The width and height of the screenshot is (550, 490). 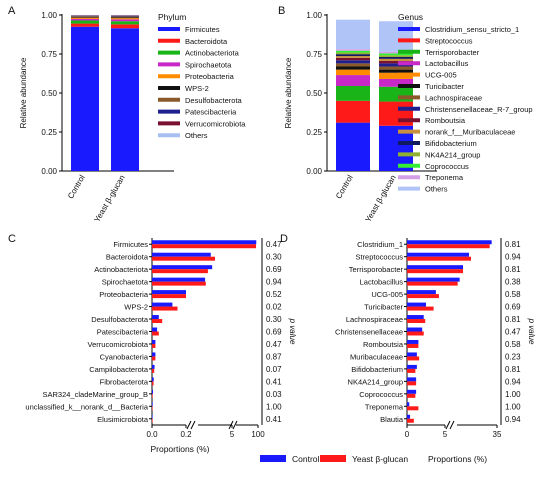 What do you see at coordinates (353, 93) in the screenshot?
I see `stack-segment-terrisporobacter` at bounding box center [353, 93].